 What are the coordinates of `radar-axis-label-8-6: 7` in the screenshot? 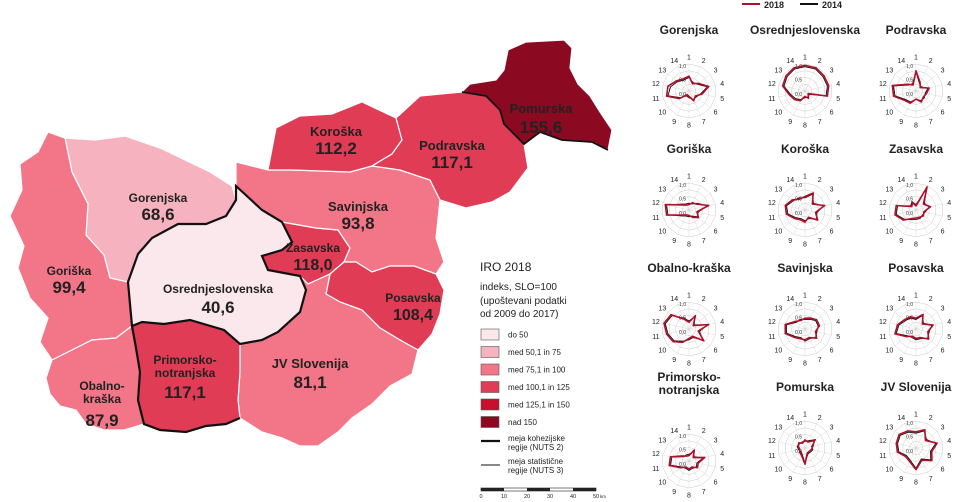 It's located at (931, 360).